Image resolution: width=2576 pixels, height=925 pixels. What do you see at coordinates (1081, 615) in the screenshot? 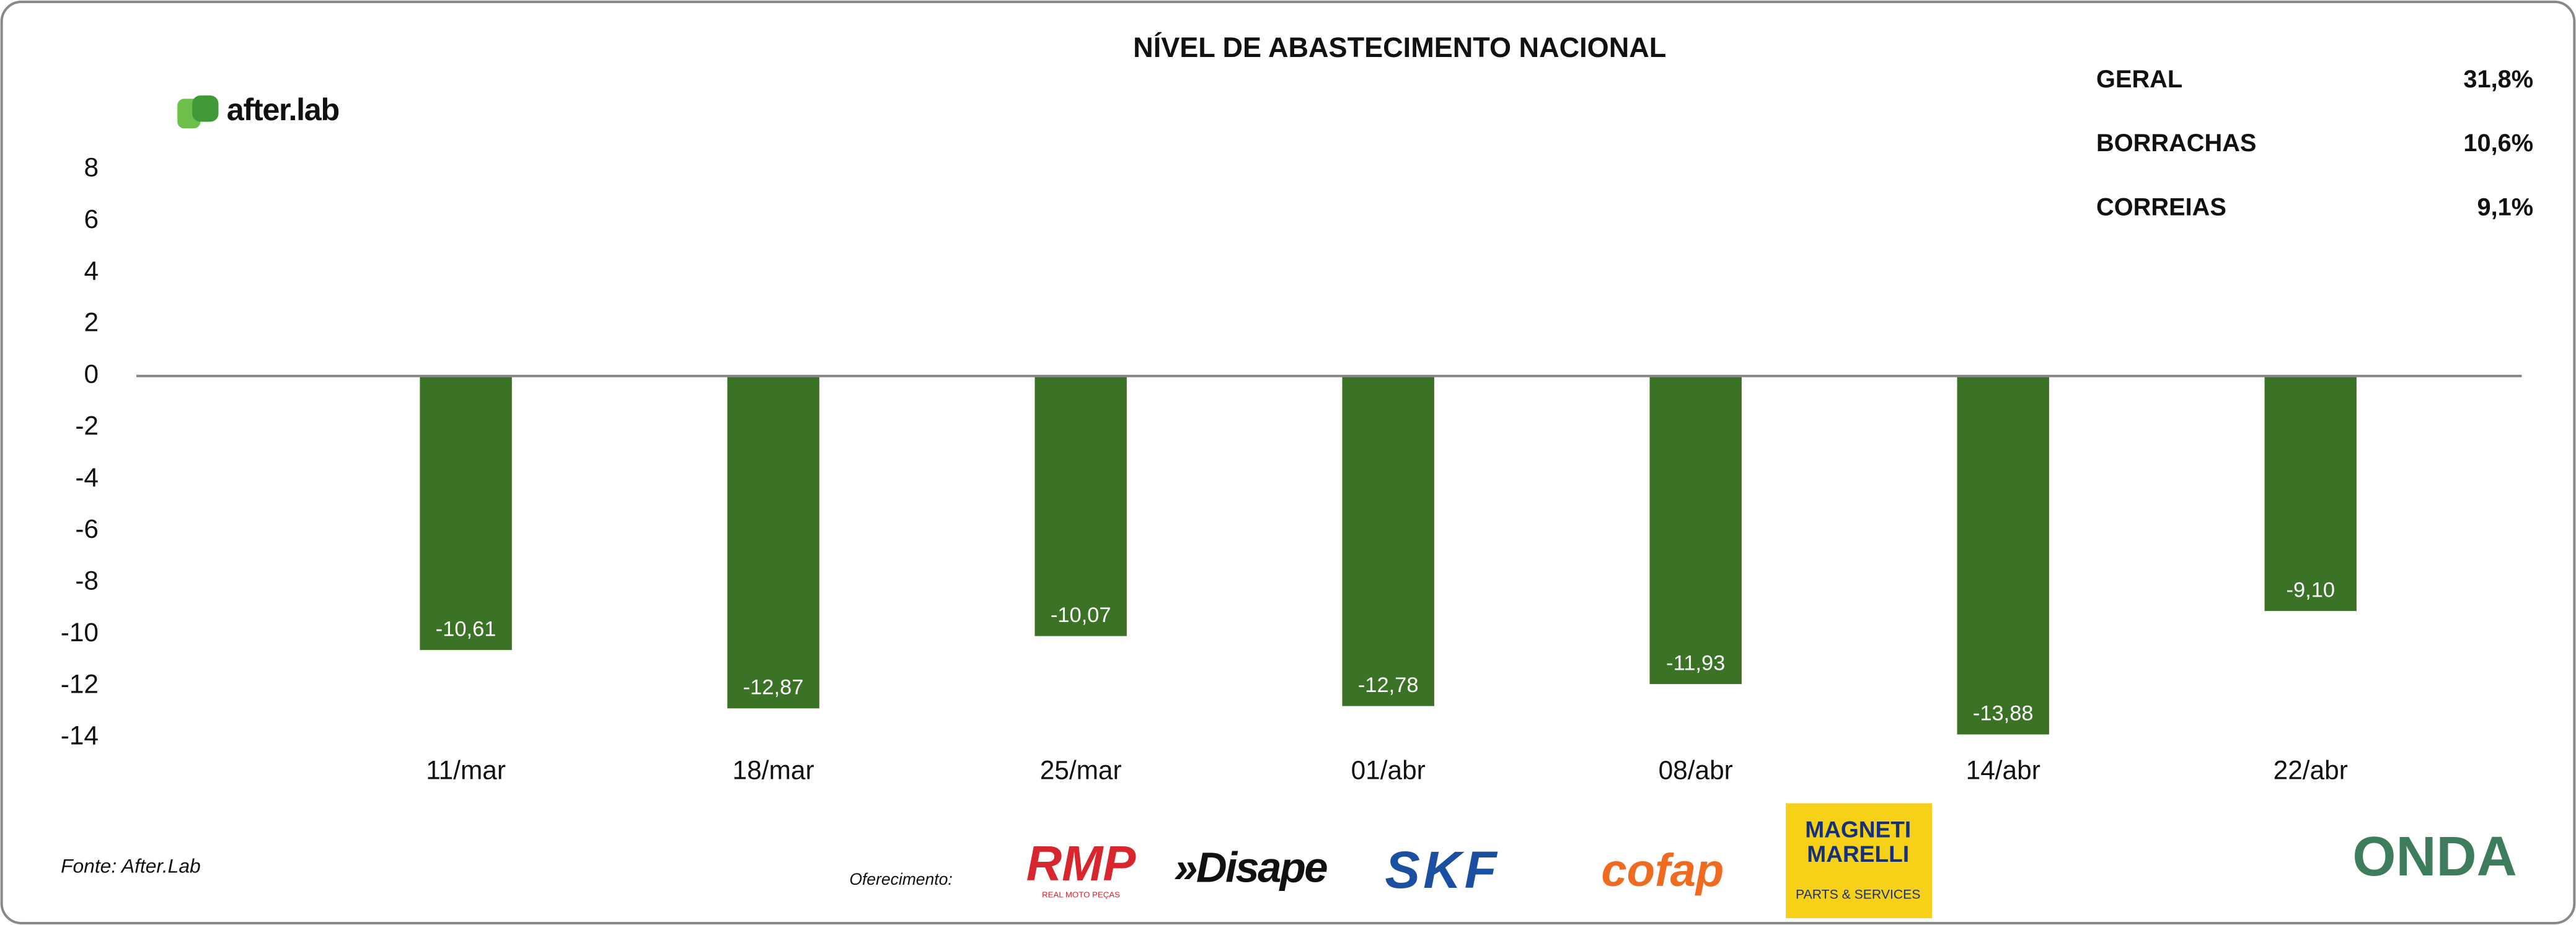
I see `data-label: -10,07` at bounding box center [1081, 615].